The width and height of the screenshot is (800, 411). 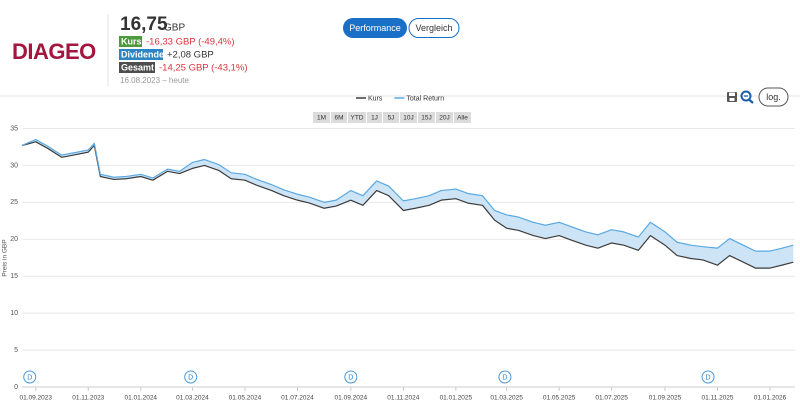 What do you see at coordinates (14, 239) in the screenshot?
I see `y-tick-label: 20` at bounding box center [14, 239].